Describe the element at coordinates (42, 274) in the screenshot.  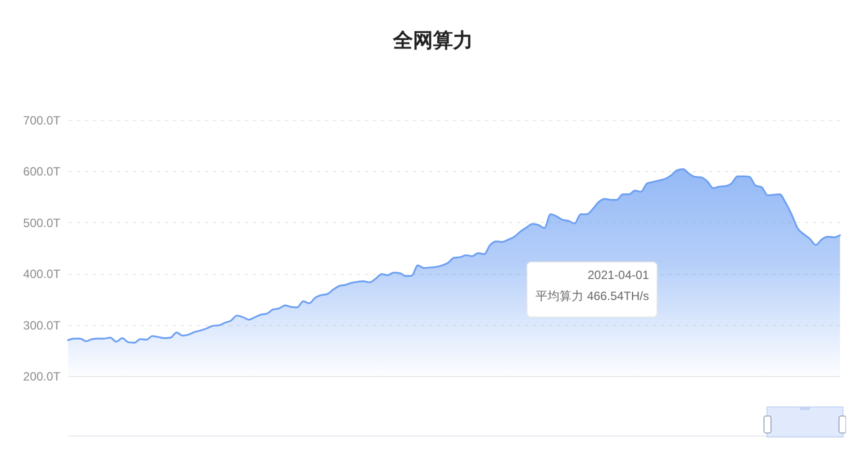
I see `y-tick-label: 400.0T` at that location.